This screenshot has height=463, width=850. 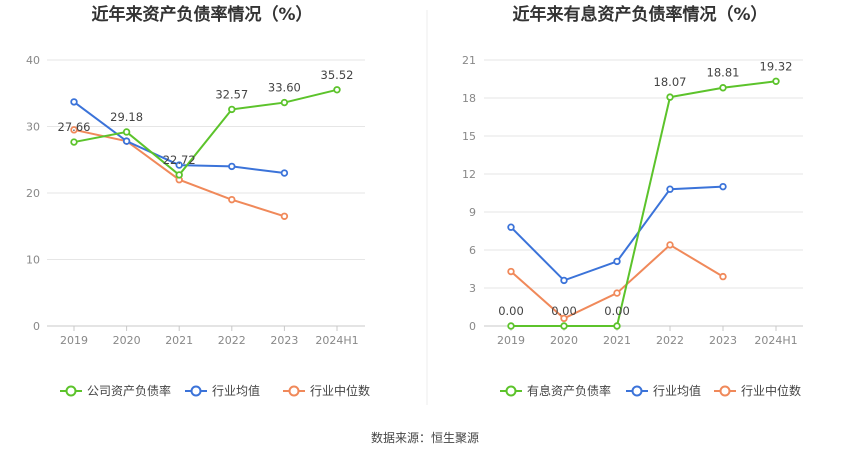 What do you see at coordinates (201, 14) in the screenshot?
I see `chart-title-left: 近年来资产负债率情况（%）` at bounding box center [201, 14].